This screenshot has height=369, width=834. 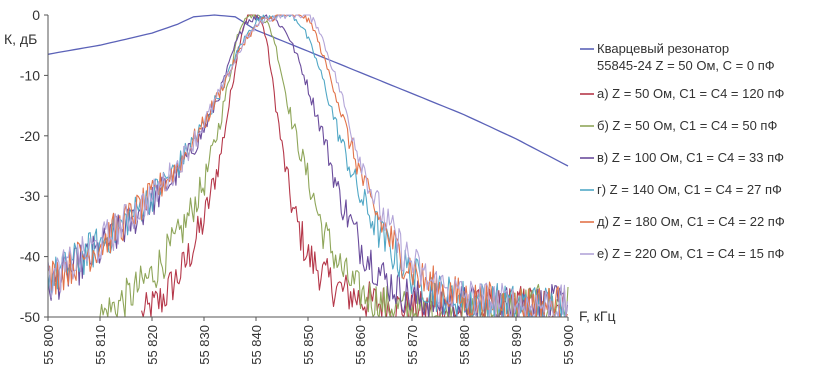 I want to click on y-tick-label: 0, so click(x=36, y=15).